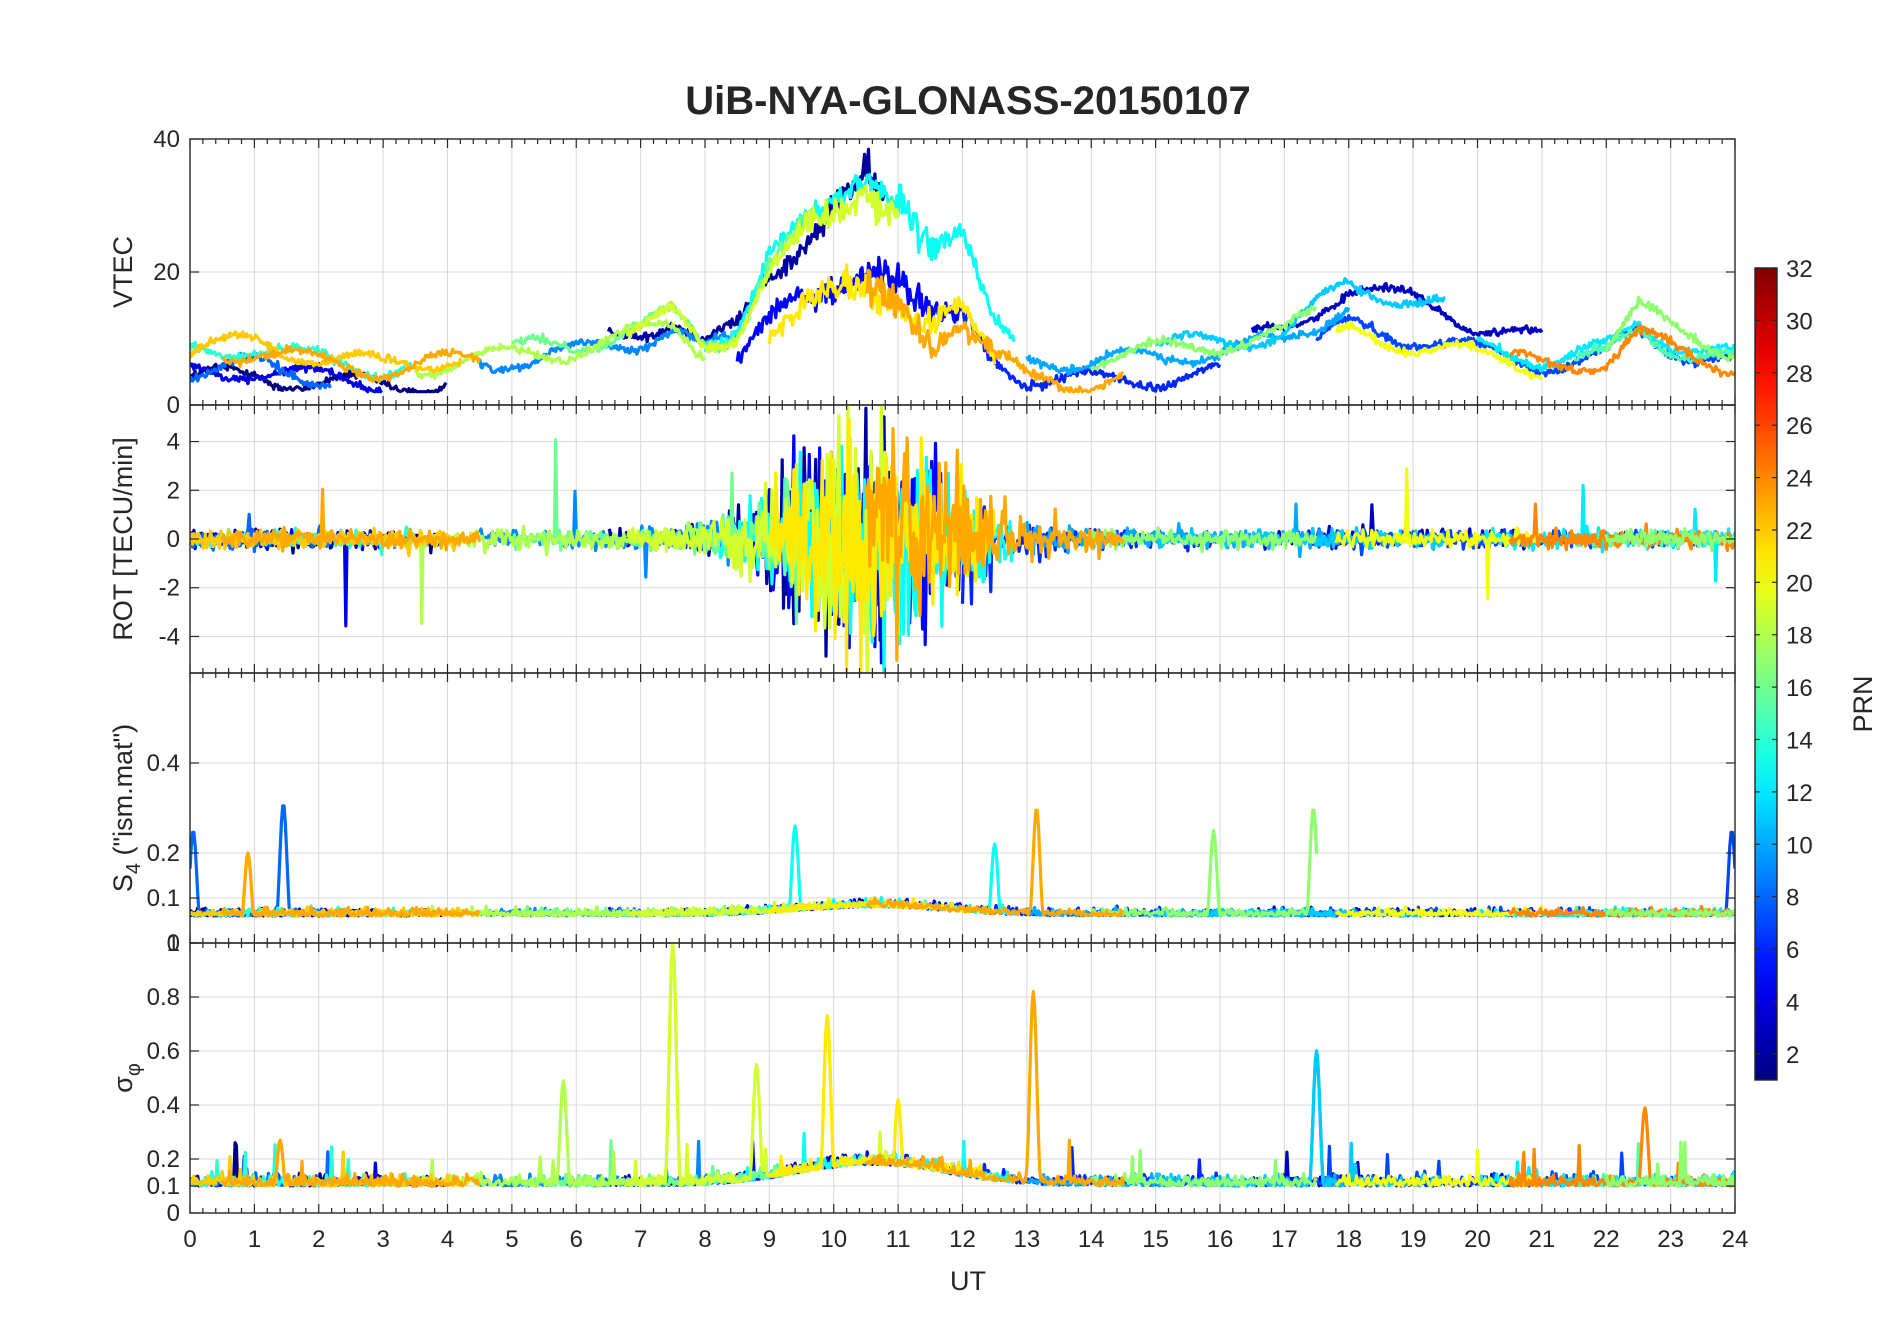  I want to click on xtick-label: 5, so click(511, 1239).